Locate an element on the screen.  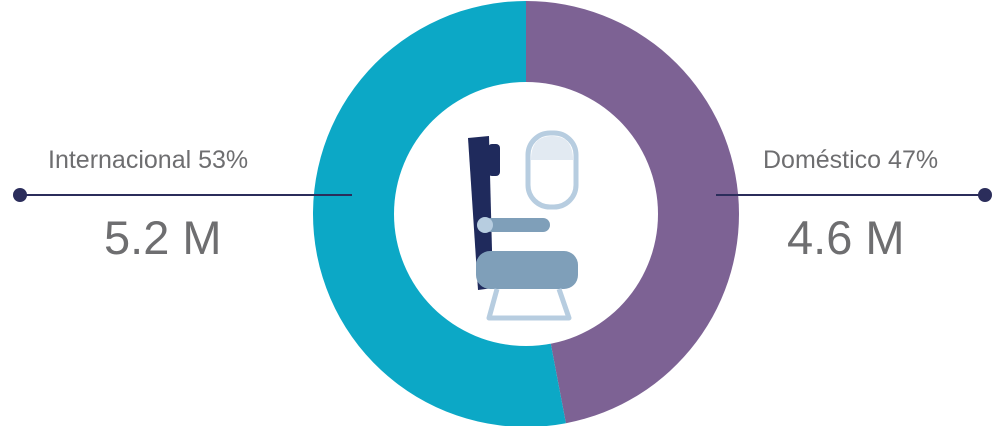
domestico-percent-label: Doméstico 47% is located at coordinates (851, 160).